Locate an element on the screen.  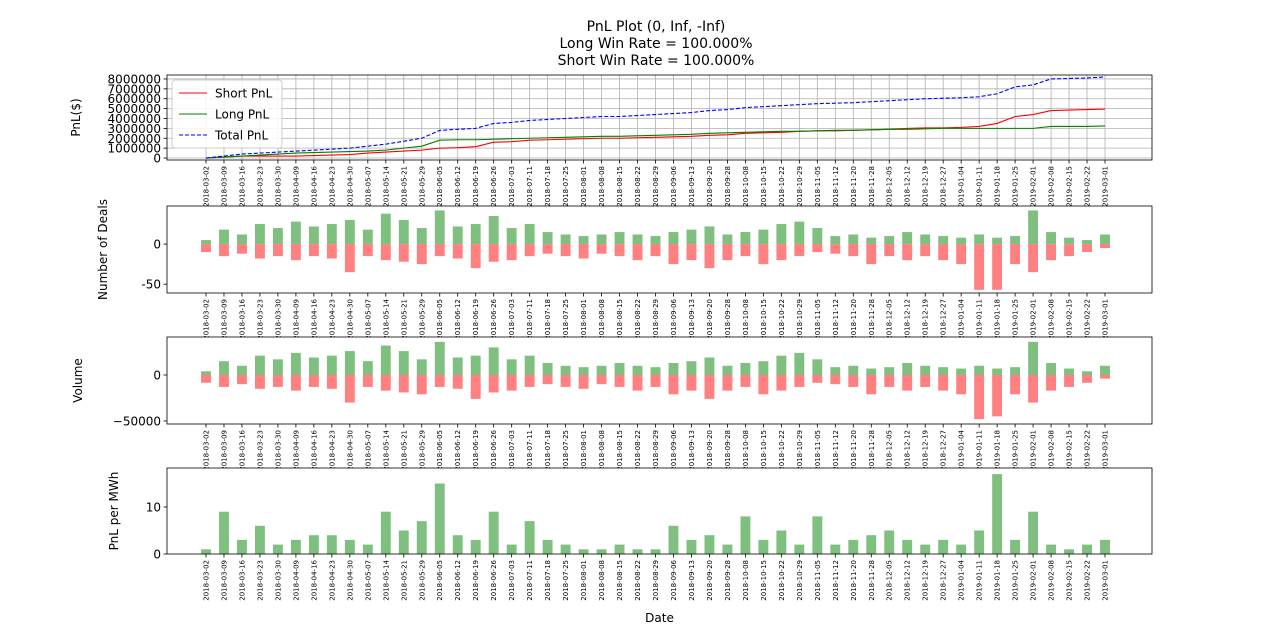
y-tick-label: 5000000 is located at coordinates (134, 109).